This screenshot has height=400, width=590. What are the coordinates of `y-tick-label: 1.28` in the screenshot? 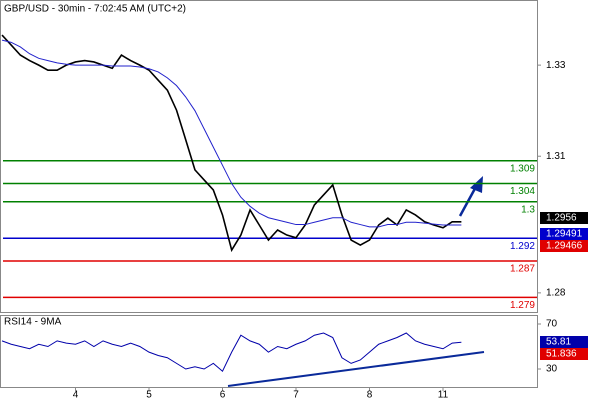 It's located at (556, 293).